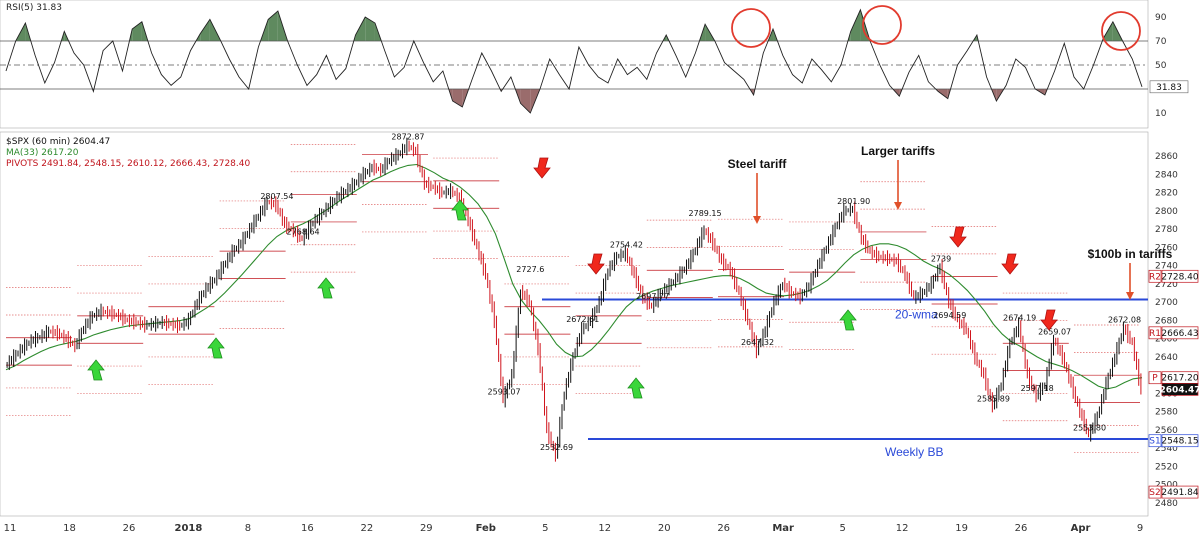 The image size is (1200, 535). Describe the element at coordinates (486, 528) in the screenshot. I see `x-tick-label: Feb` at that location.